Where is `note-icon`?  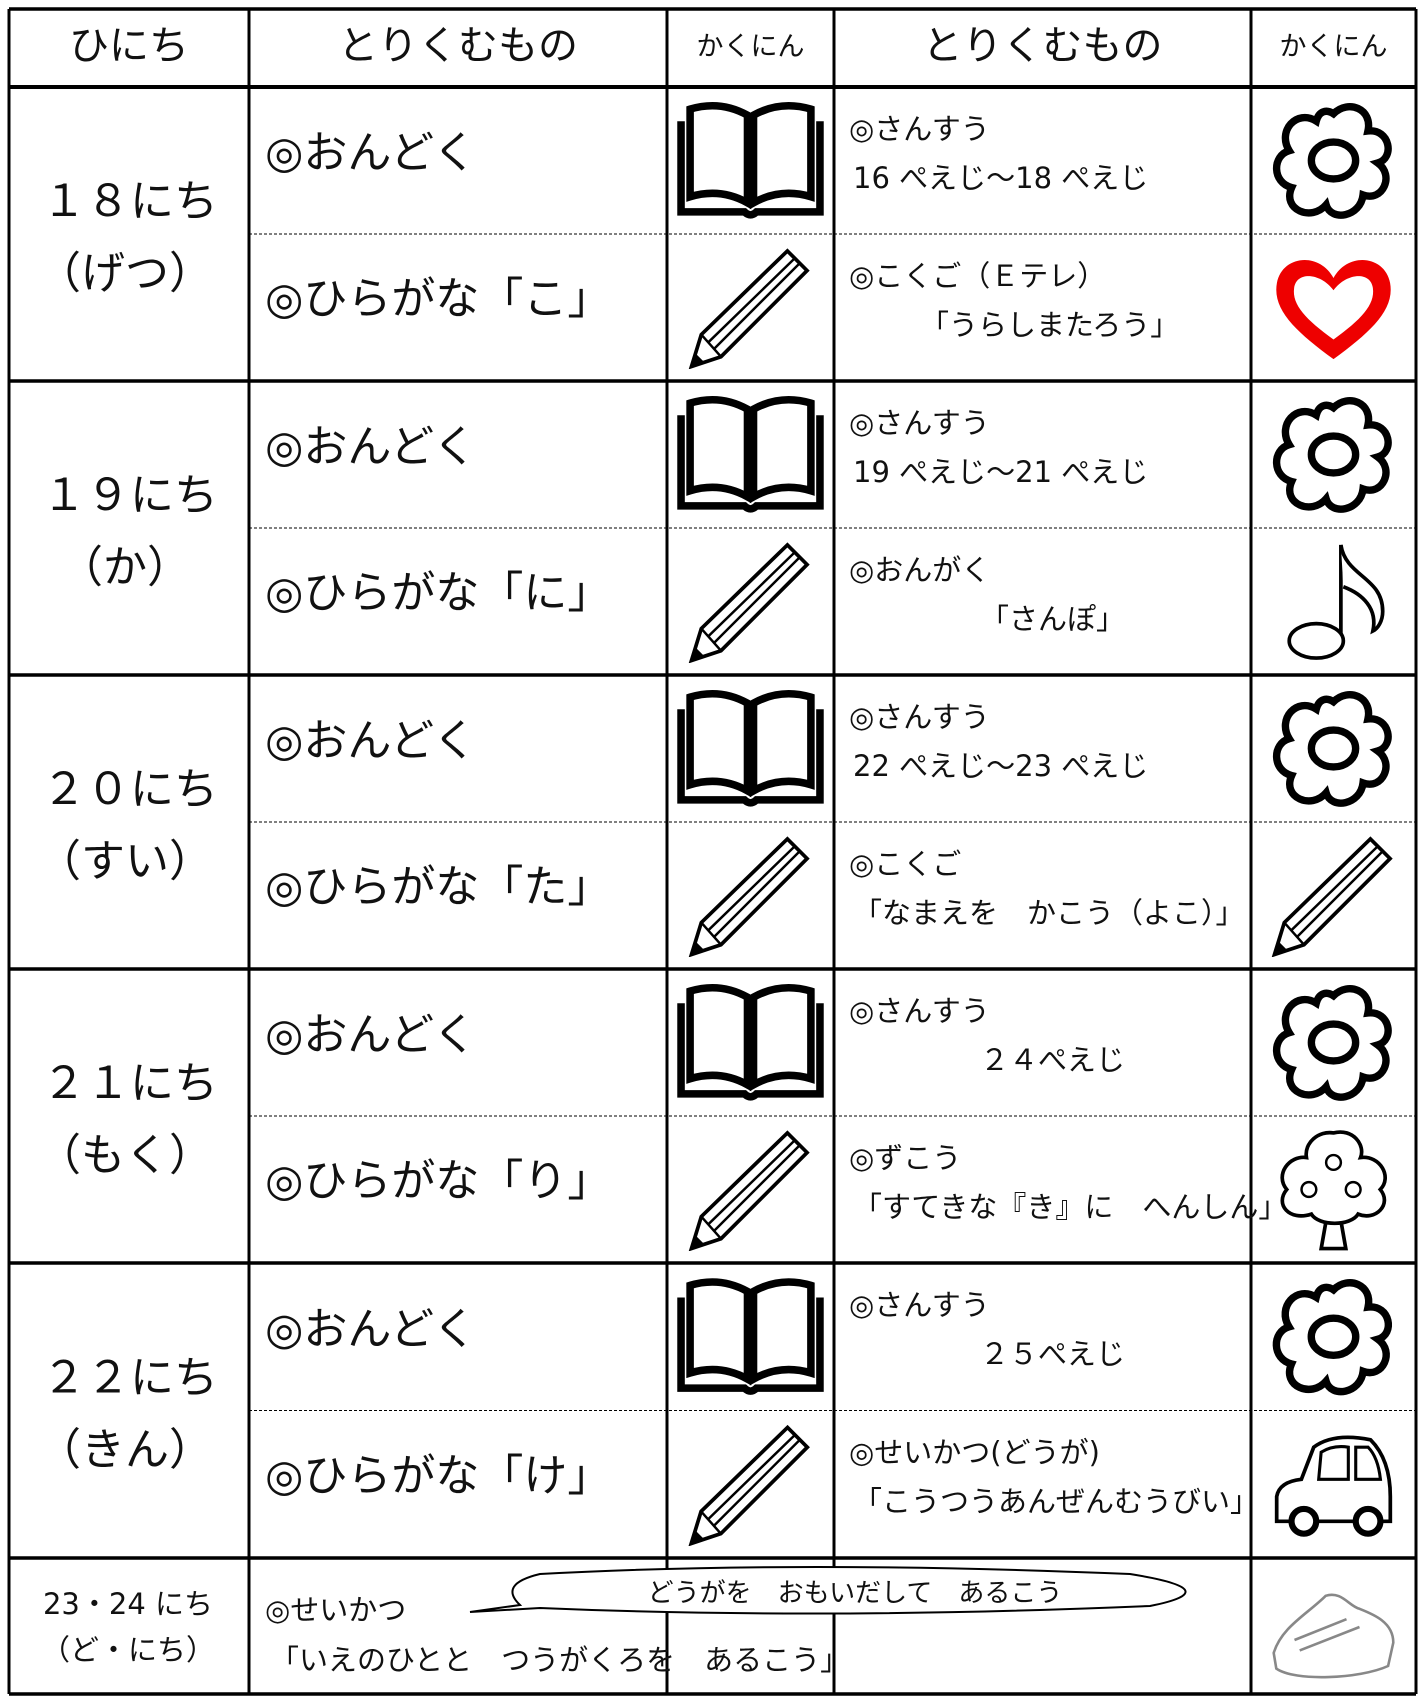
note-icon is located at coordinates (1335, 601).